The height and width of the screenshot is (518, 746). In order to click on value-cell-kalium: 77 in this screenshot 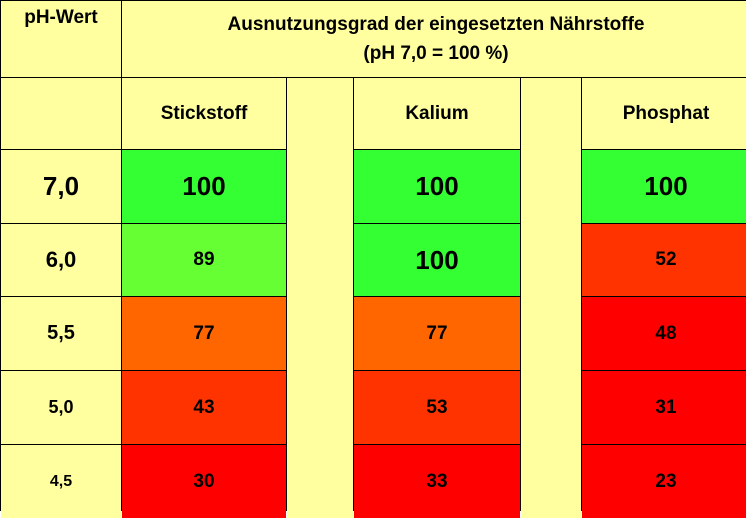, I will do `click(437, 333)`.